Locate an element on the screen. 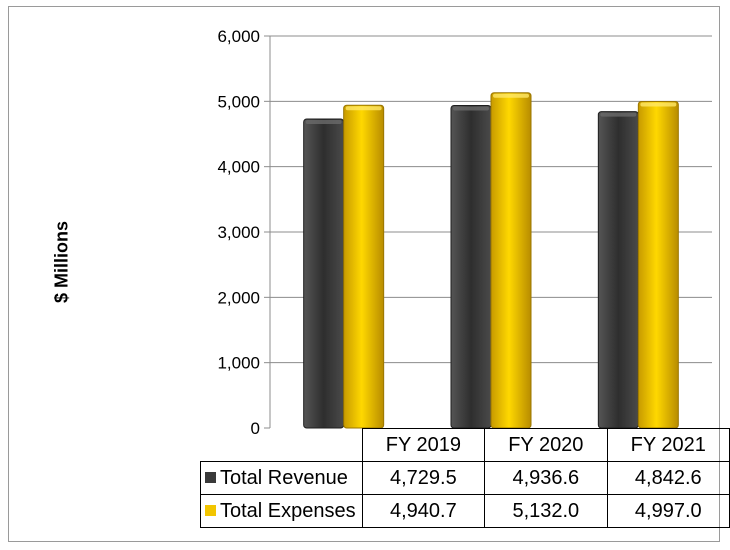 The image size is (730, 550). legend-entry-expenses: Total Expenses is located at coordinates (281, 511).